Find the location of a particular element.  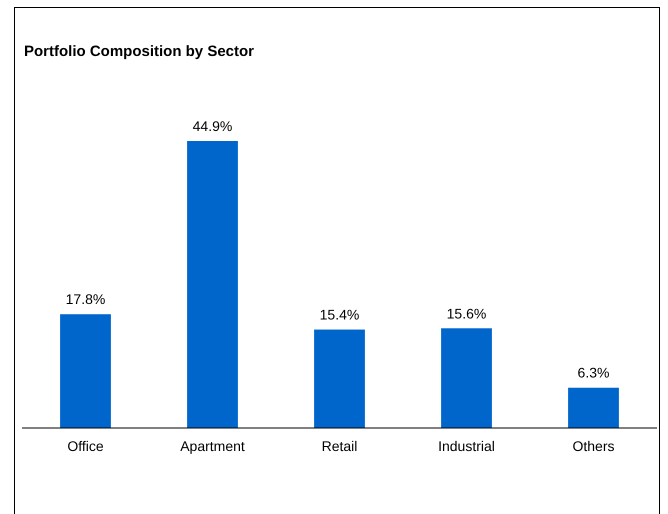

x-tick-label: Retail is located at coordinates (340, 446).